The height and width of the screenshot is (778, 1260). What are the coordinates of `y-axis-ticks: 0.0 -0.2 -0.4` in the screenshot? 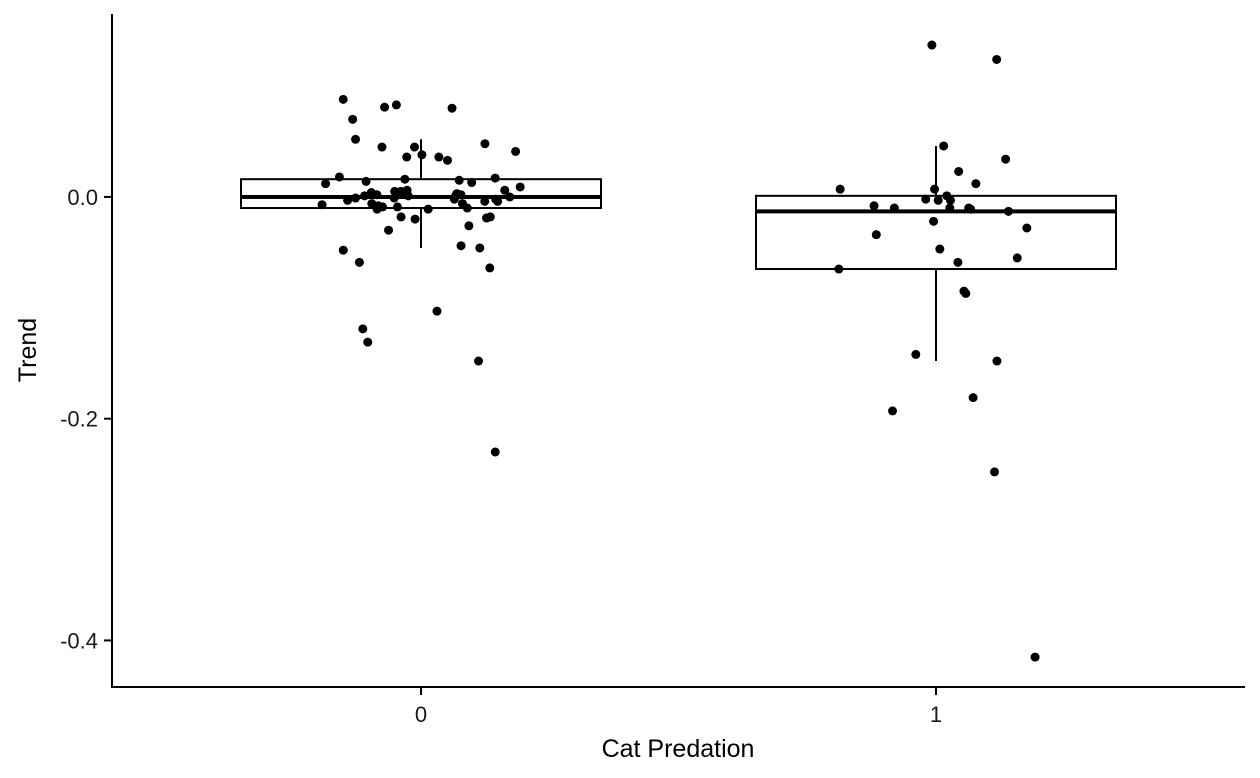 It's located at (86, 419).